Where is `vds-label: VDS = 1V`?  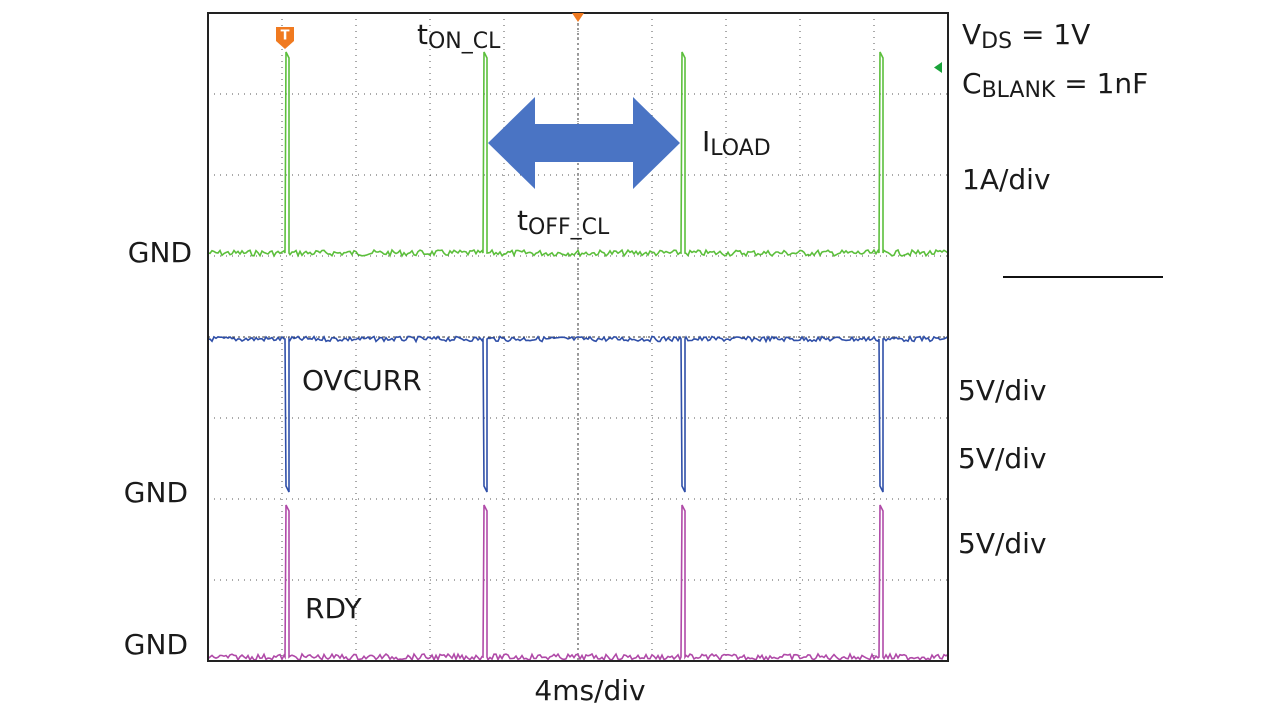 vds-label: VDS = 1V is located at coordinates (1026, 36).